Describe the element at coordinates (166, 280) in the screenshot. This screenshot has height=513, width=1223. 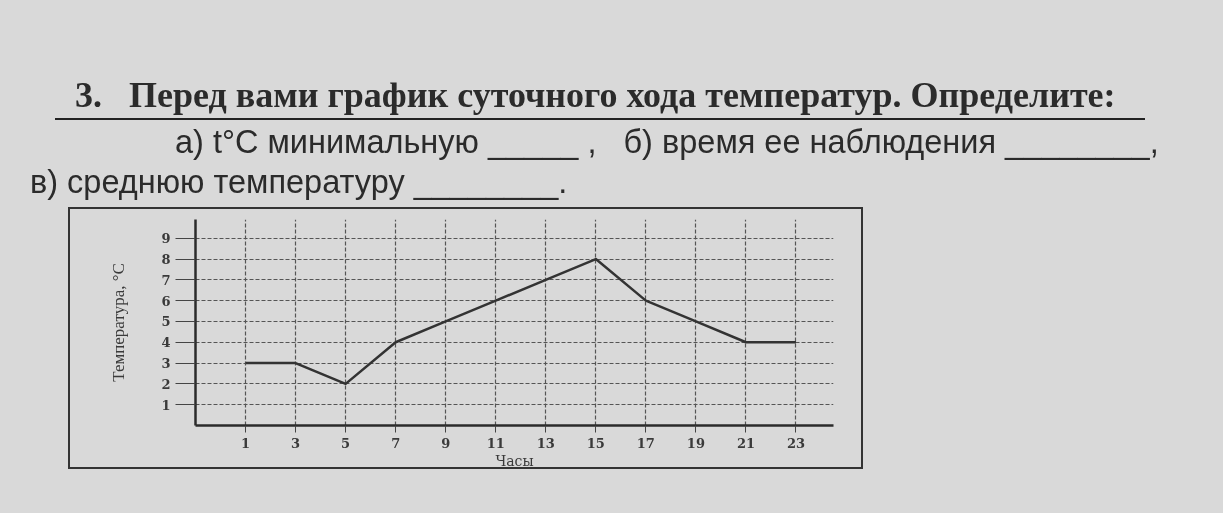
I see `y-tick-label: 7` at that location.